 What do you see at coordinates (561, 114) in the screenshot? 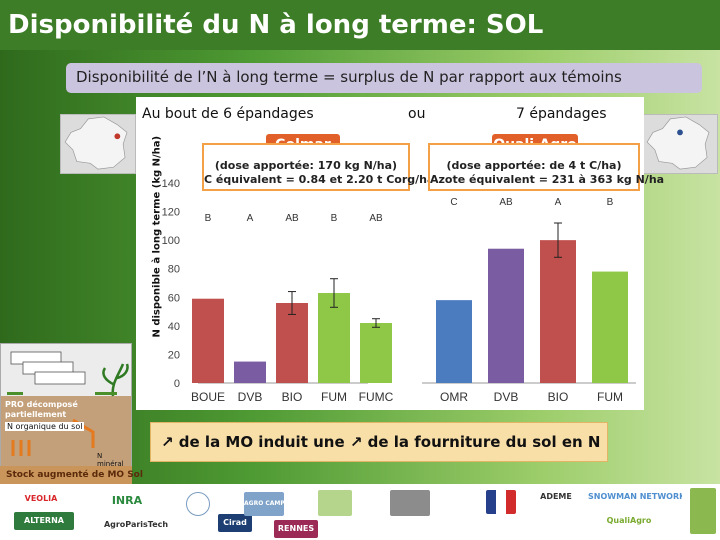
I see `header-7-applications: 7 épandages` at bounding box center [561, 114].